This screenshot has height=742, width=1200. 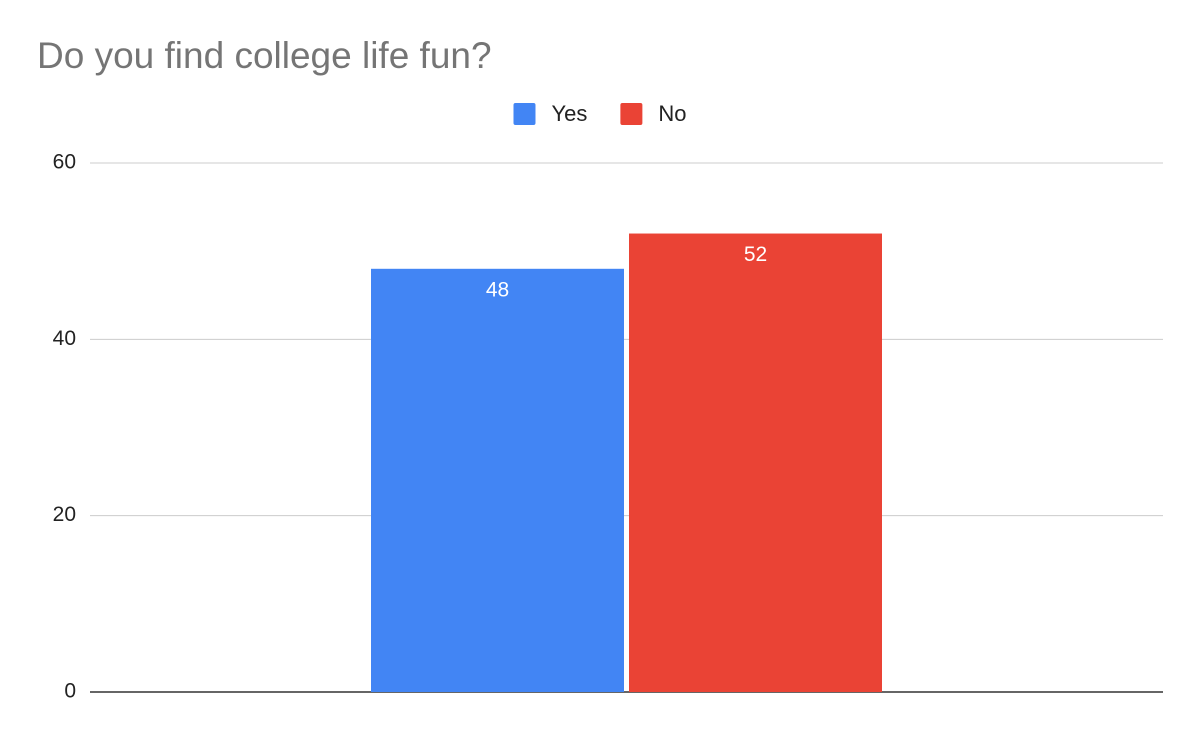 I want to click on y-tick-label: 40, so click(x=64, y=338).